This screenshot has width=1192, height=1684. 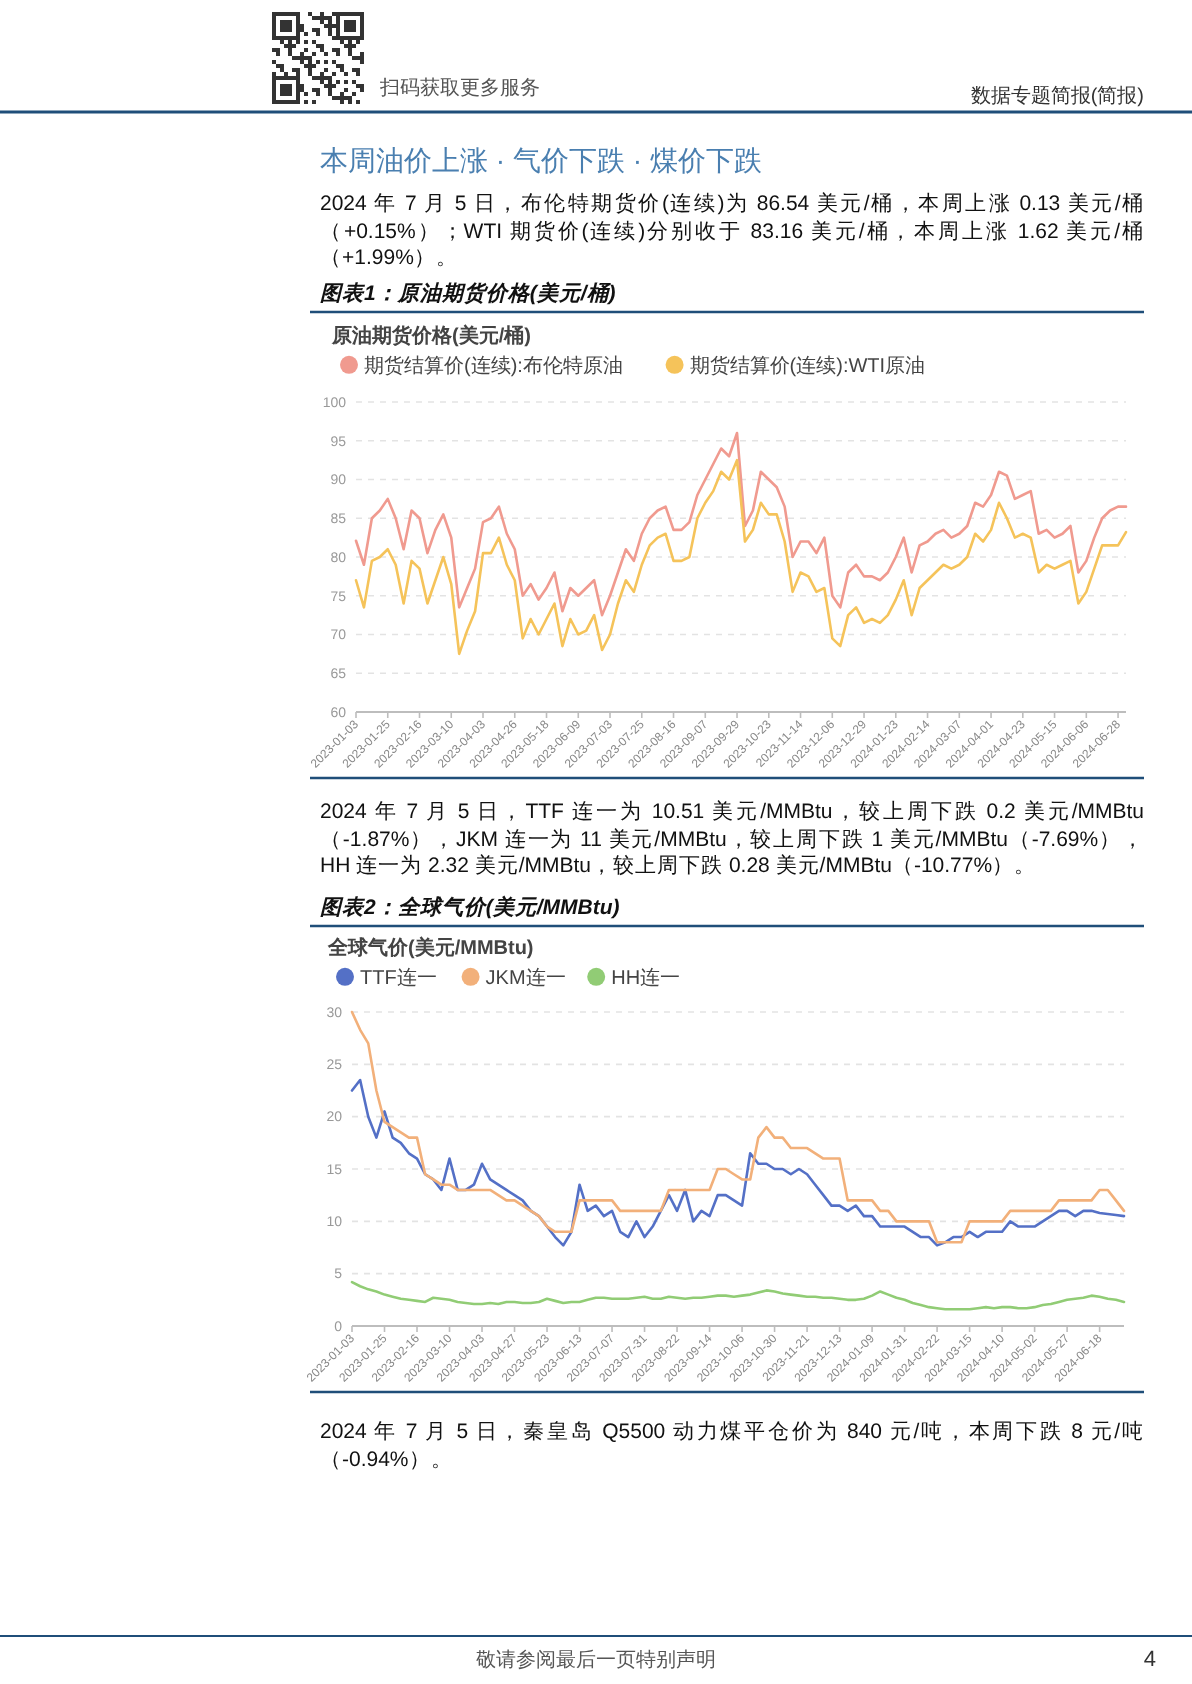 I want to click on text: 敬请参阅最后一页特别声明, so click(x=596, y=1660).